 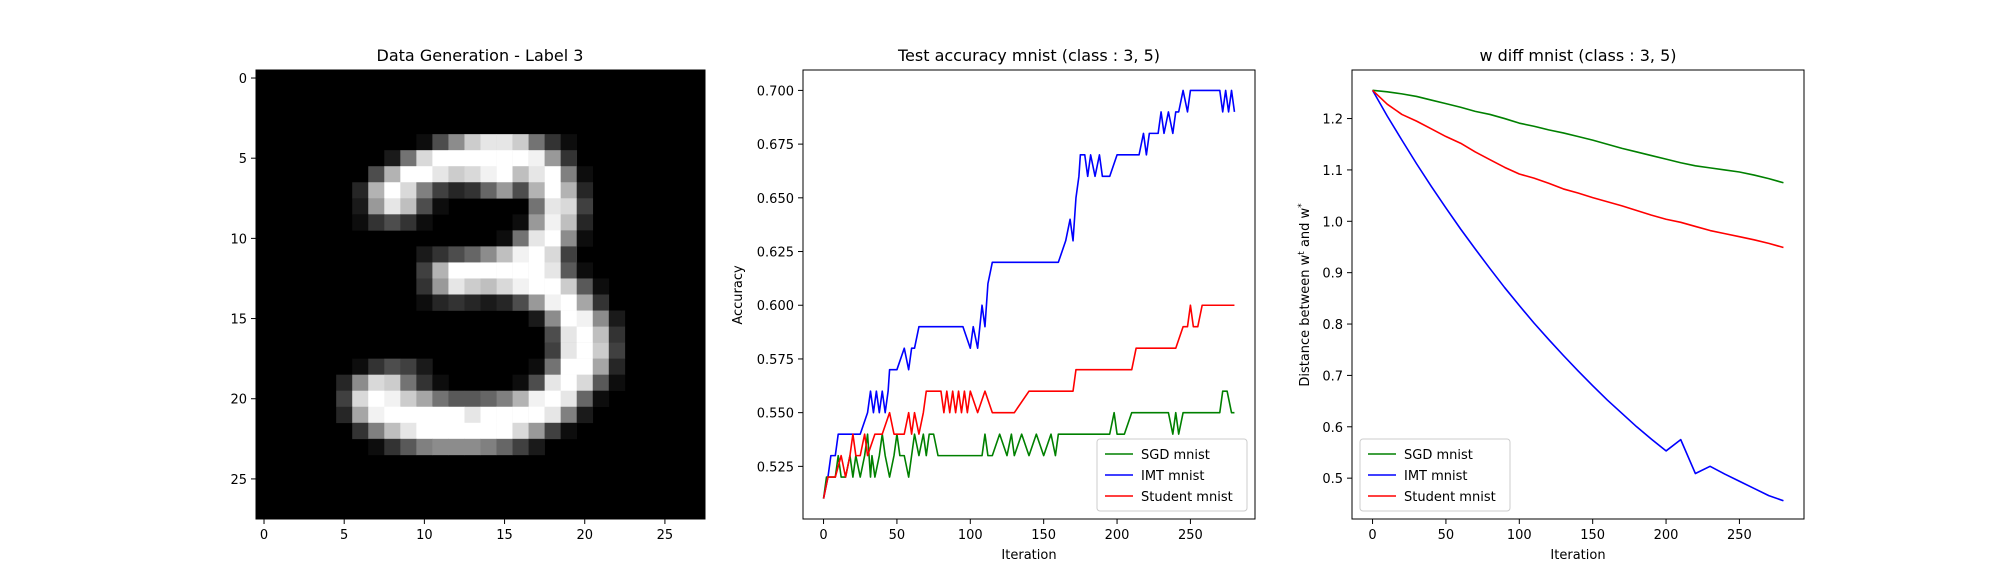 I want to click on ytick-label: 0.625, so click(x=775, y=253).